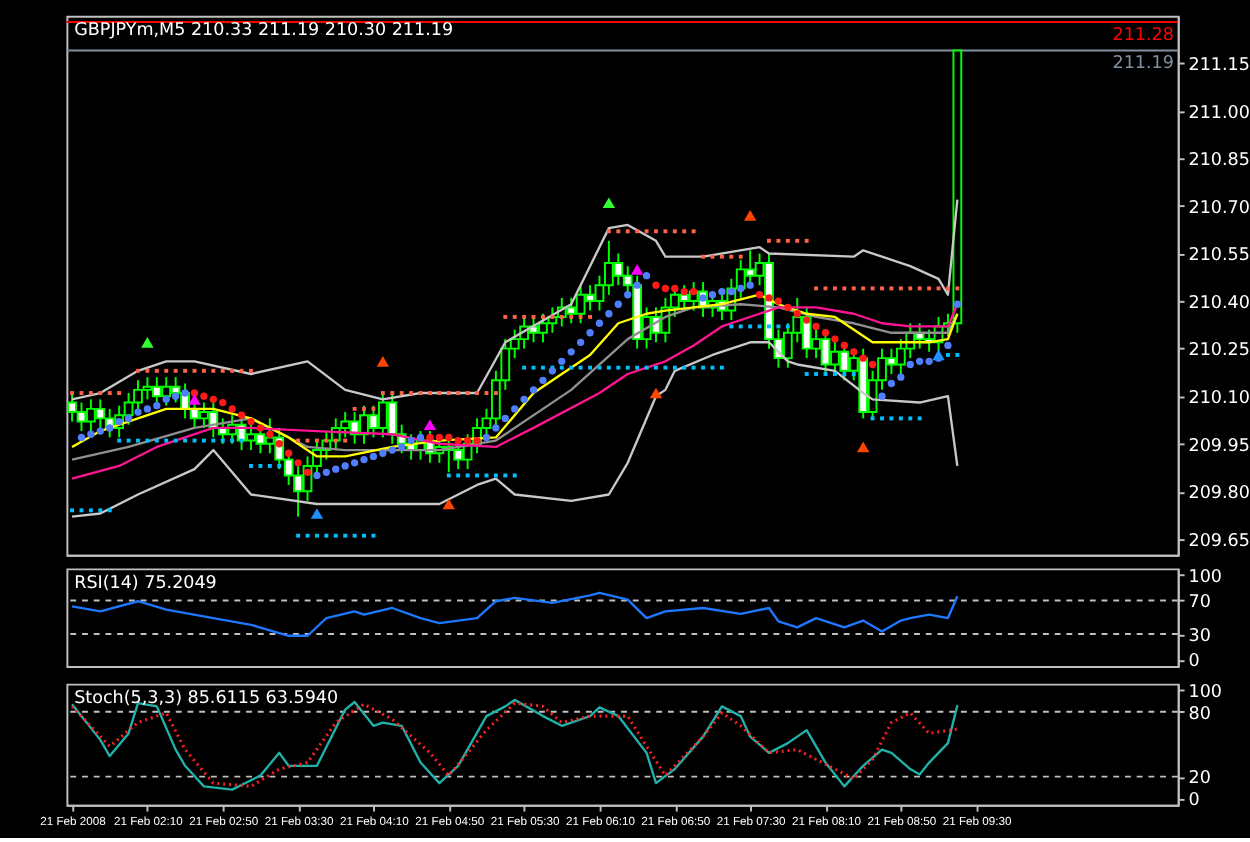  Describe the element at coordinates (1219, 66) in the screenshot. I see `y-tick-label: 211.15` at that location.